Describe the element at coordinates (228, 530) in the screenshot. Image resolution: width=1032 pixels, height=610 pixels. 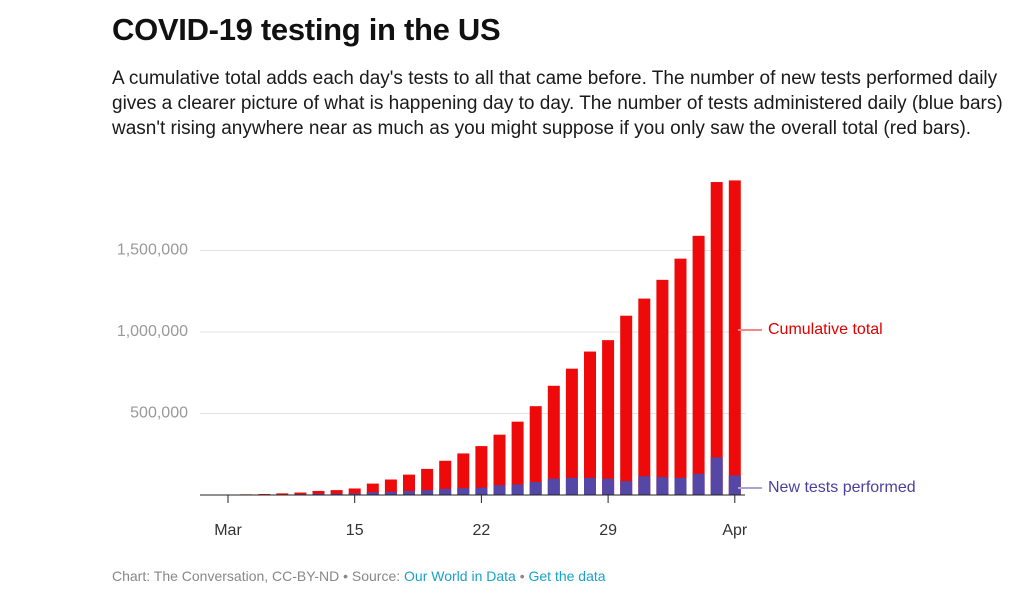
I see `x-tick-label: Mar` at that location.